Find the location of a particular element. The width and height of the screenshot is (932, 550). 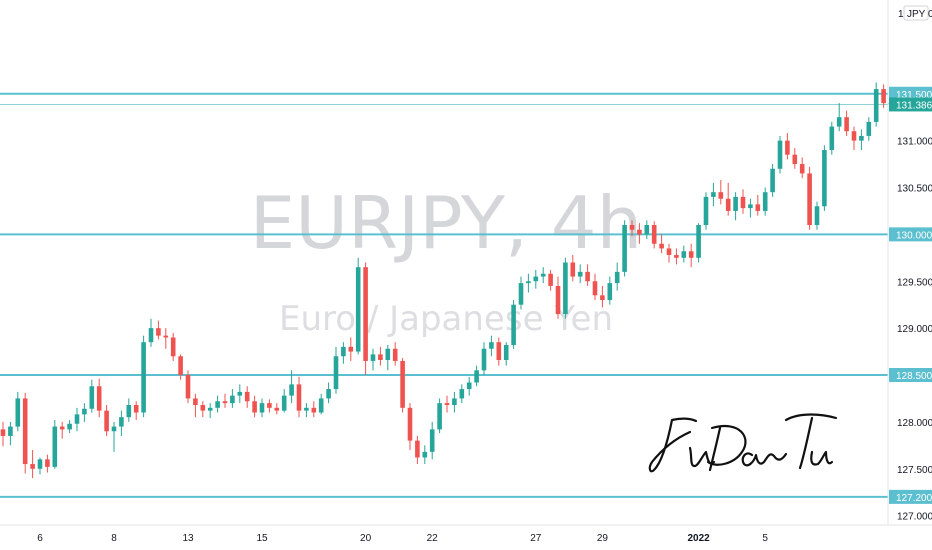

scale-mode-label: 1 is located at coordinates (901, 14).